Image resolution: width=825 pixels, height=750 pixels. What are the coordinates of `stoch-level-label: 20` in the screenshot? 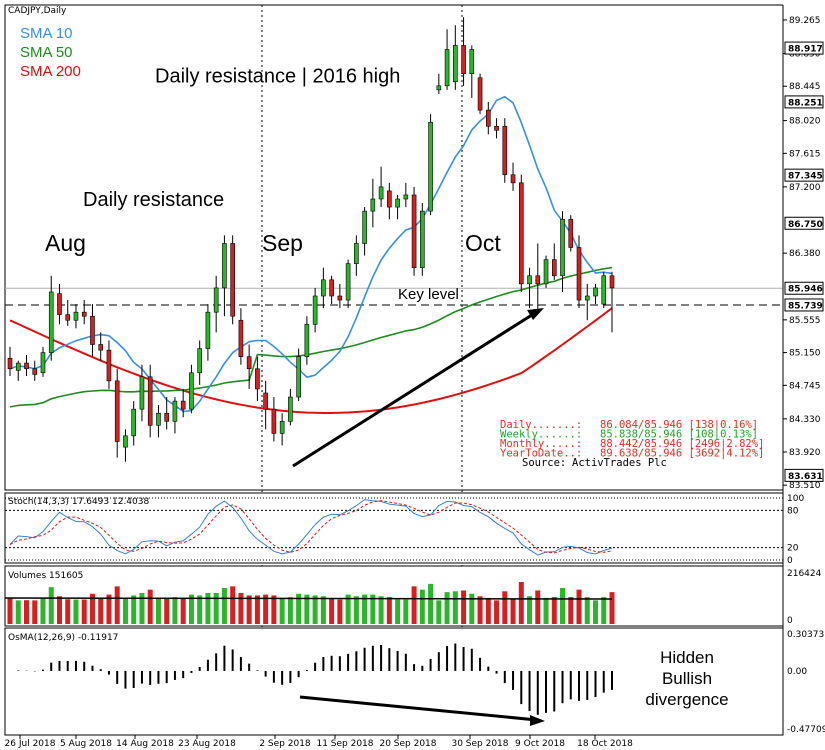 It's located at (793, 549).